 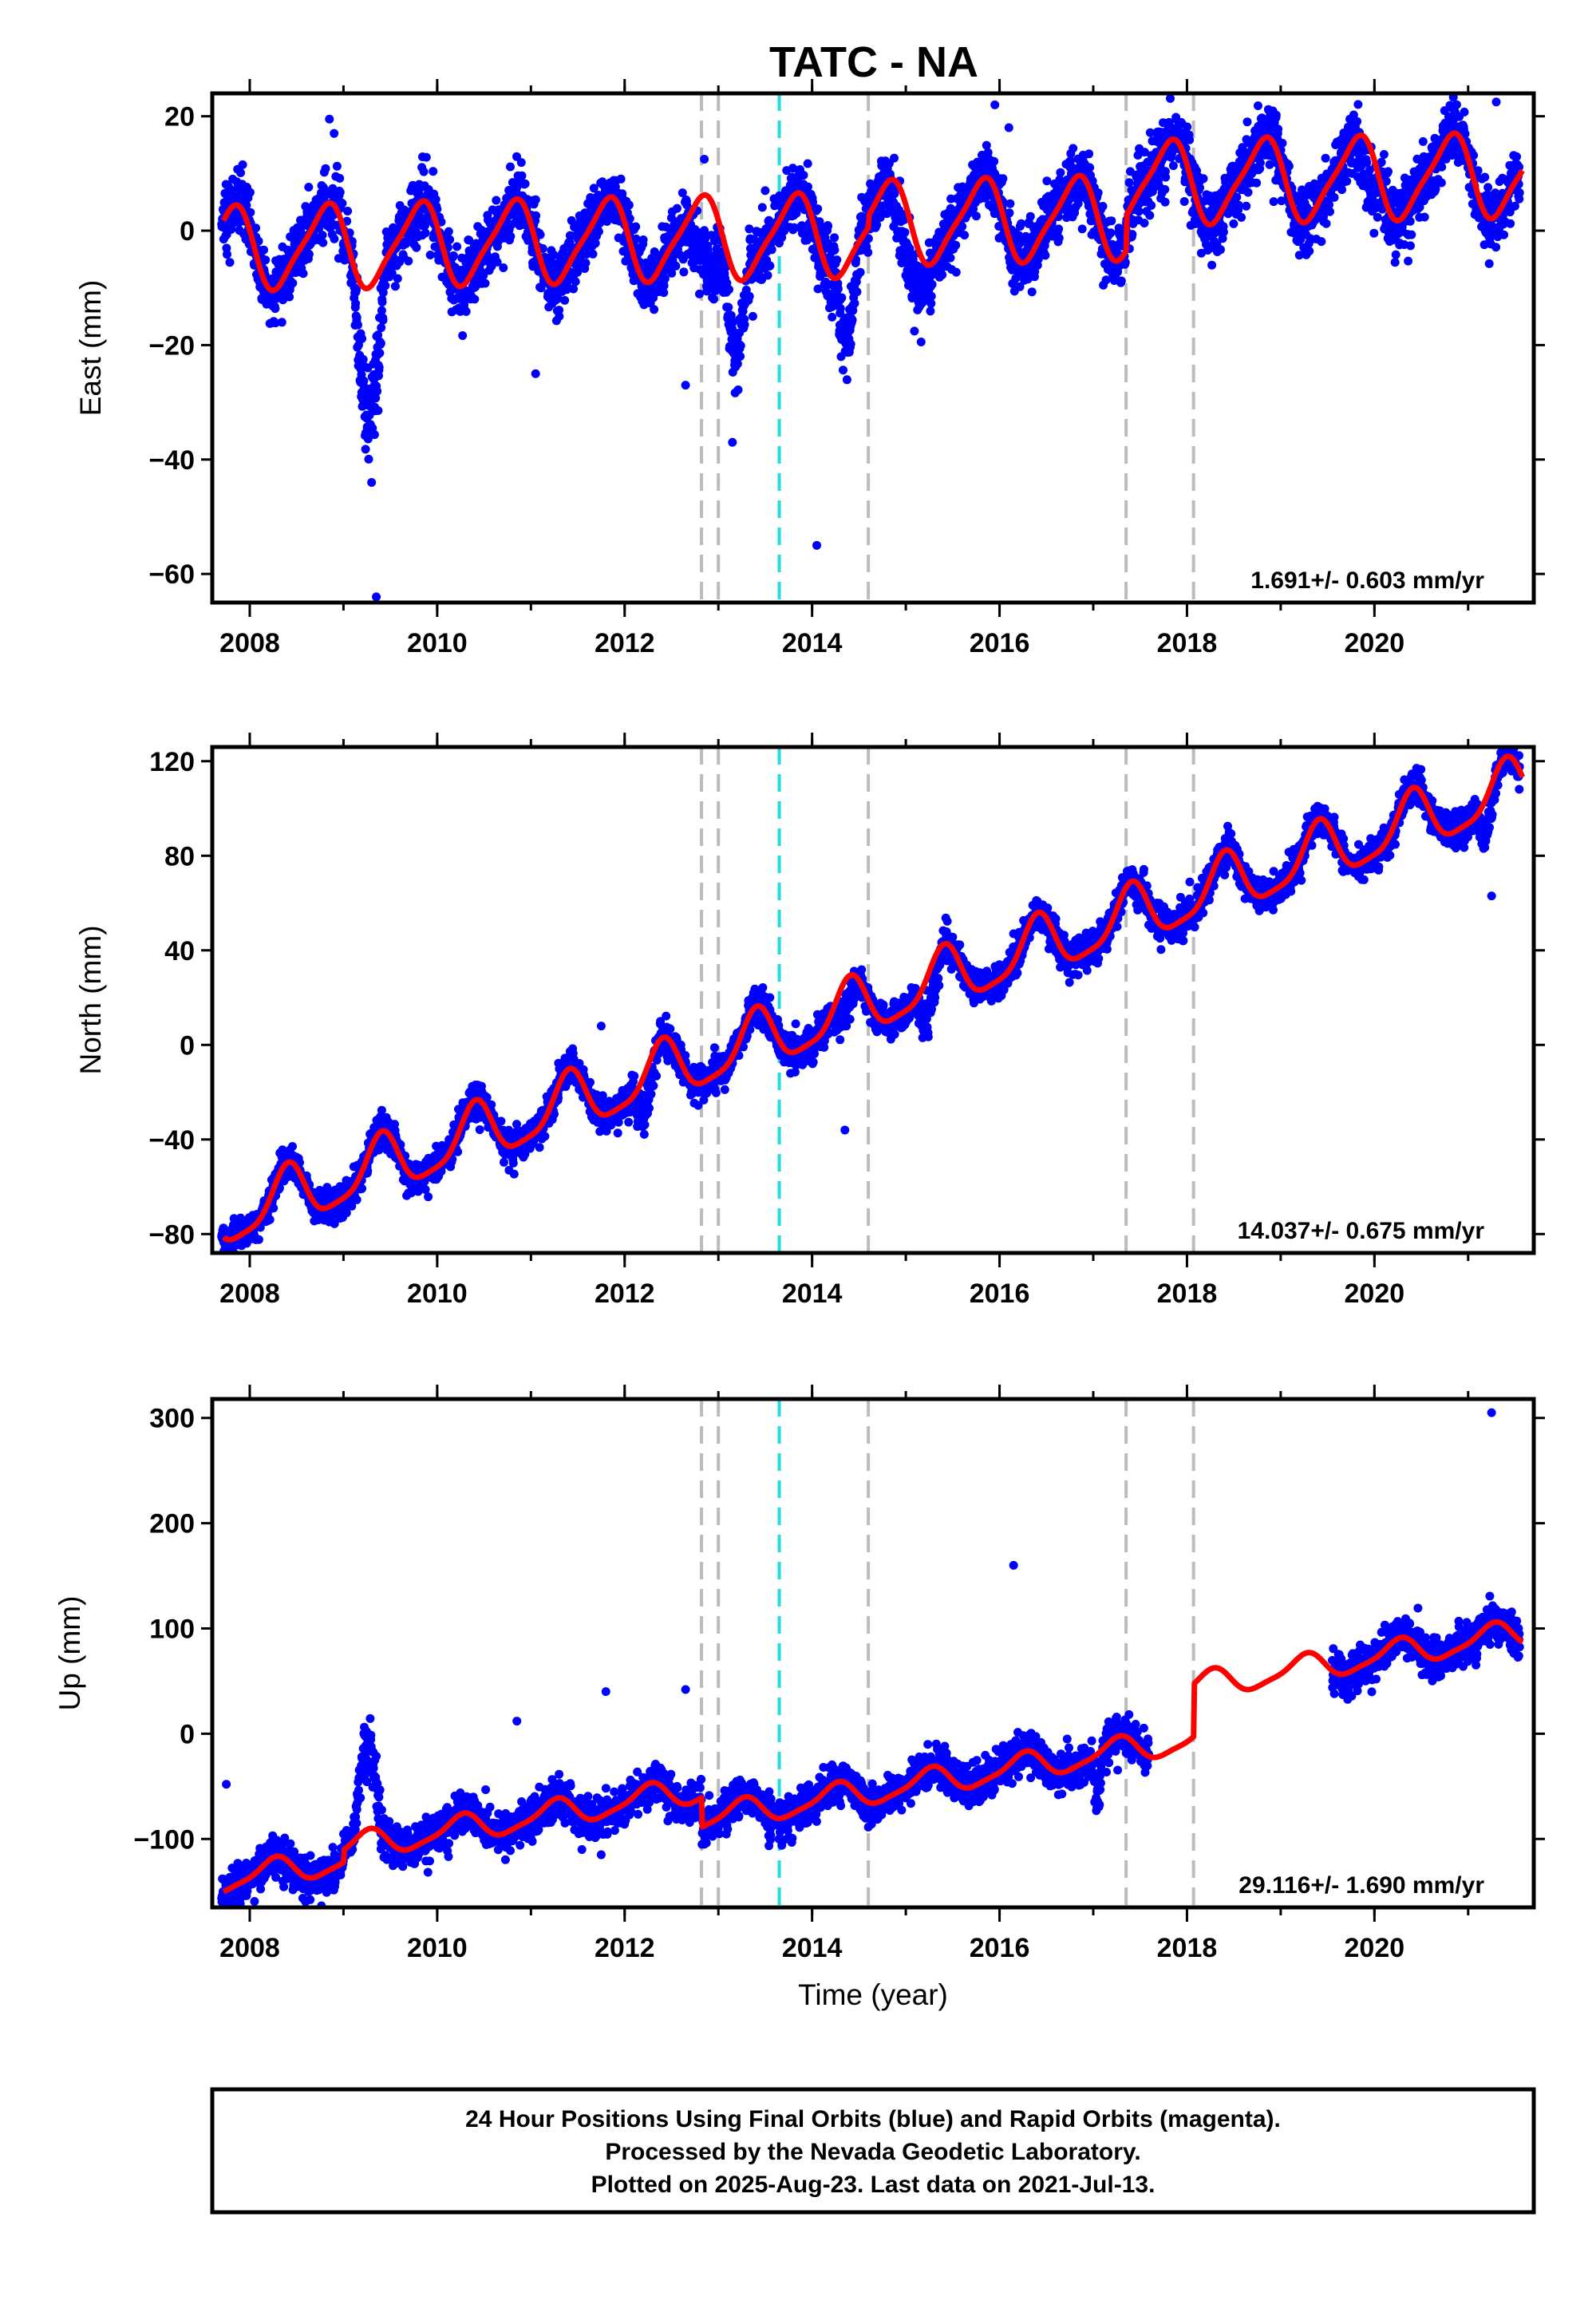 What do you see at coordinates (171, 574) in the screenshot?
I see `y-tick-label: −60` at bounding box center [171, 574].